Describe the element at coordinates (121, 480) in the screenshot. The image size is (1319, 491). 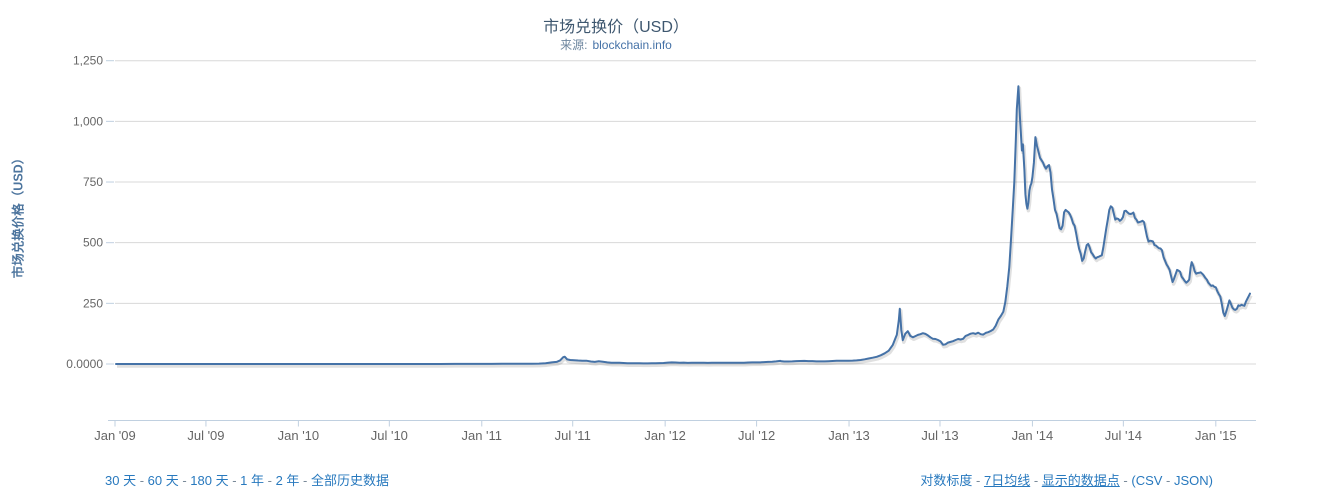
I see `range-link-30d: 30 天` at that location.